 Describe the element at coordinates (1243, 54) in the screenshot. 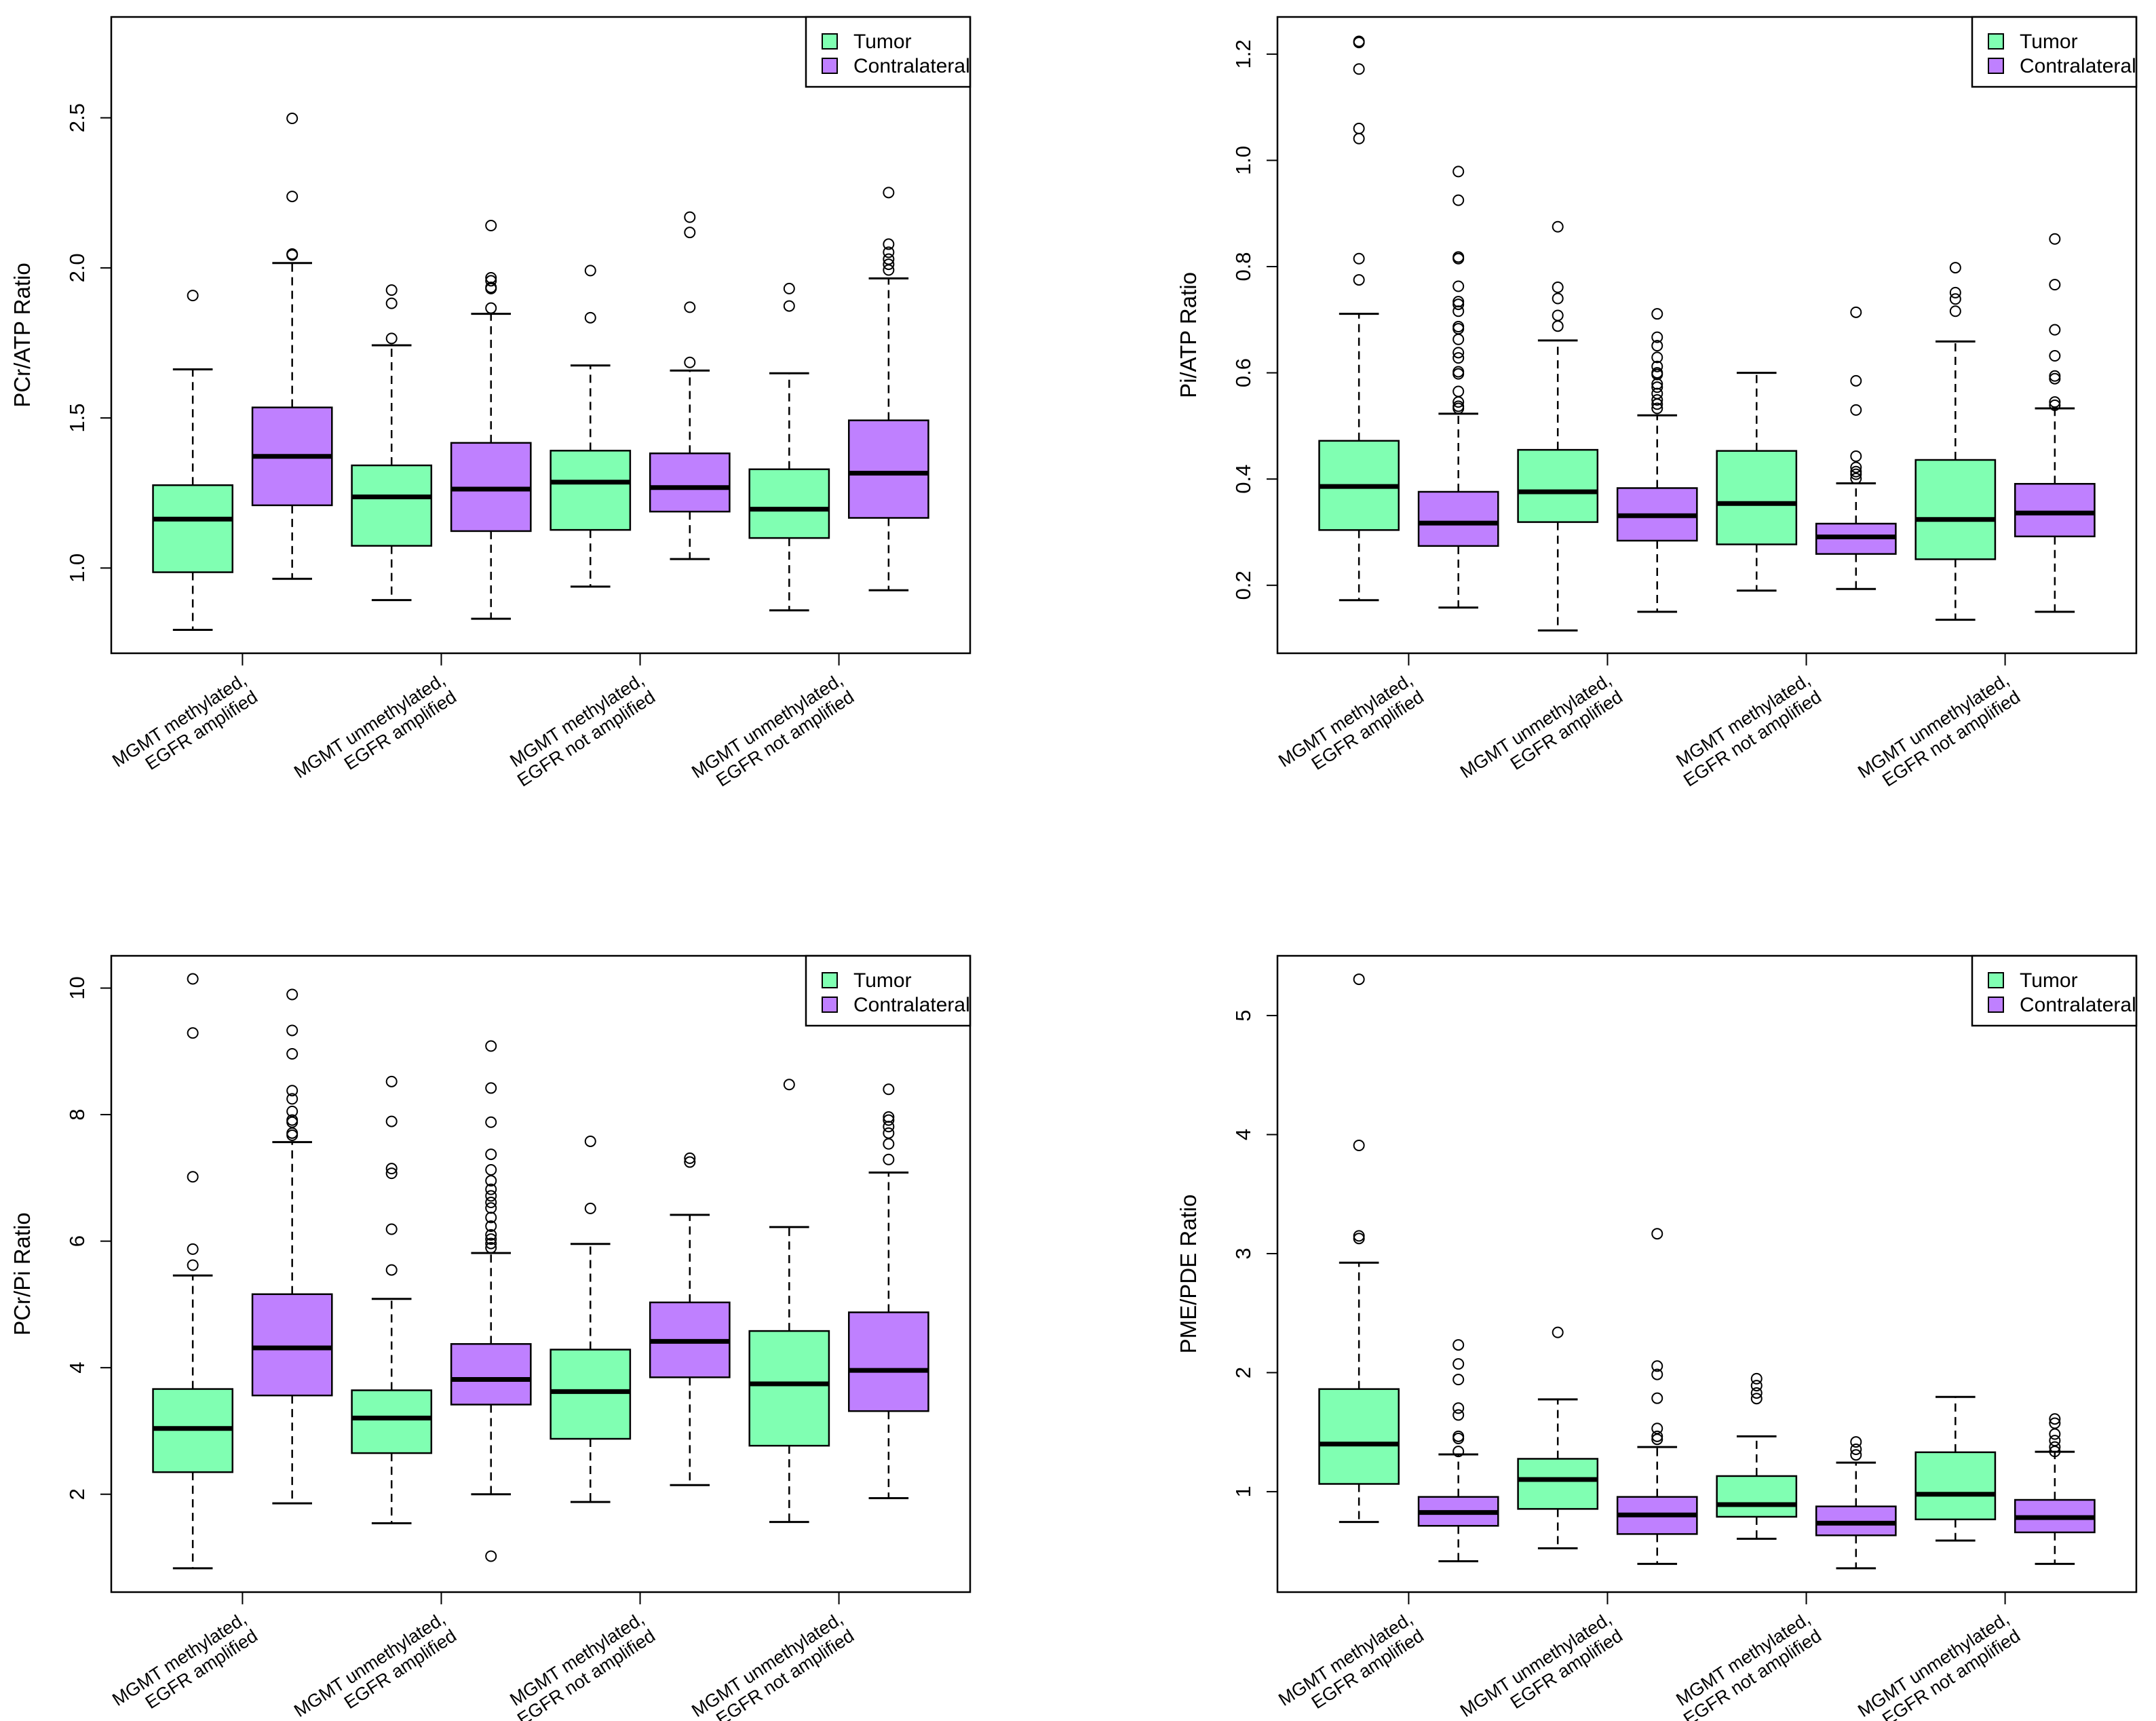

I see `y-tick-label: 1.2` at that location.